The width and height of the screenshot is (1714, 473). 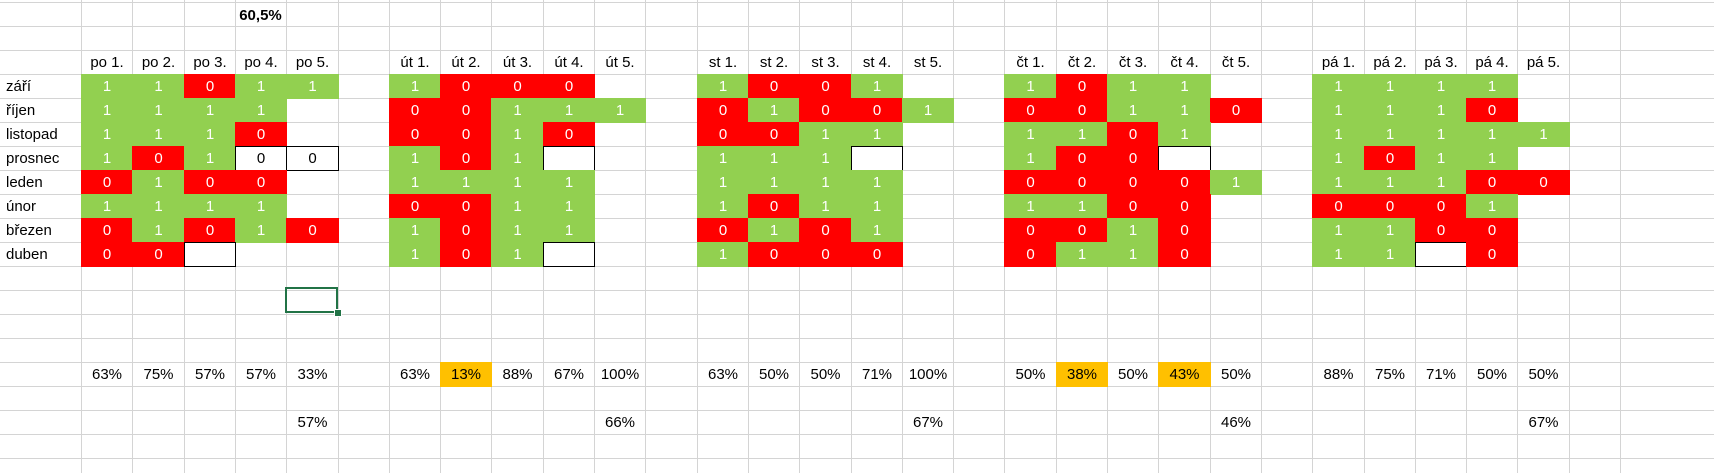 What do you see at coordinates (928, 374) in the screenshot?
I see `percent-cell: 100%` at bounding box center [928, 374].